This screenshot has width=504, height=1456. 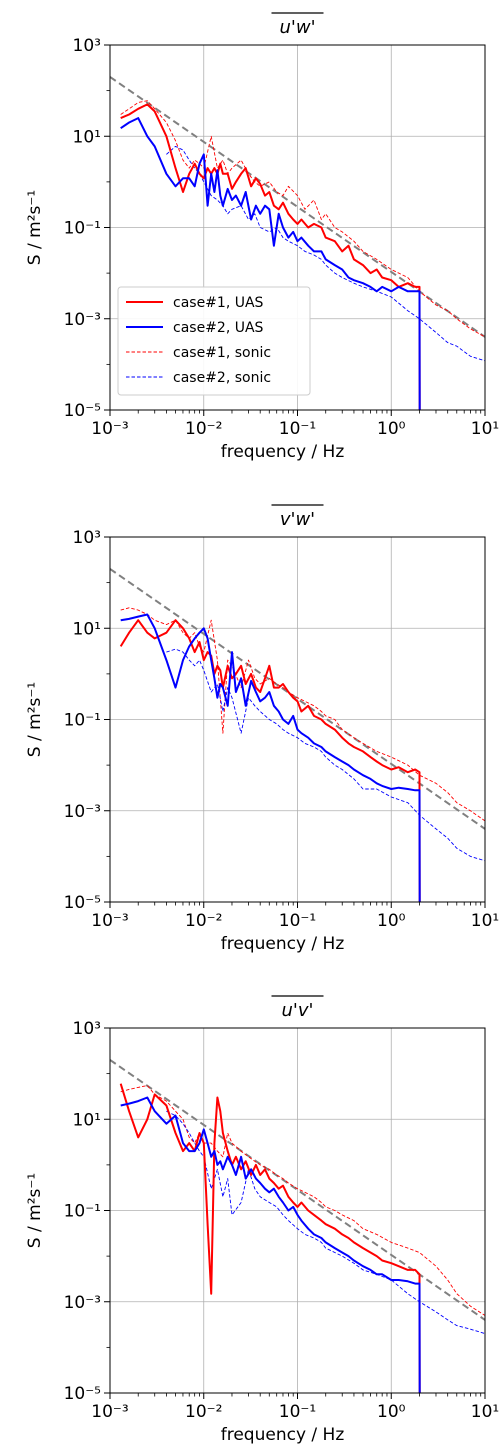 I want to click on chart-title: v'w', so click(x=297, y=519).